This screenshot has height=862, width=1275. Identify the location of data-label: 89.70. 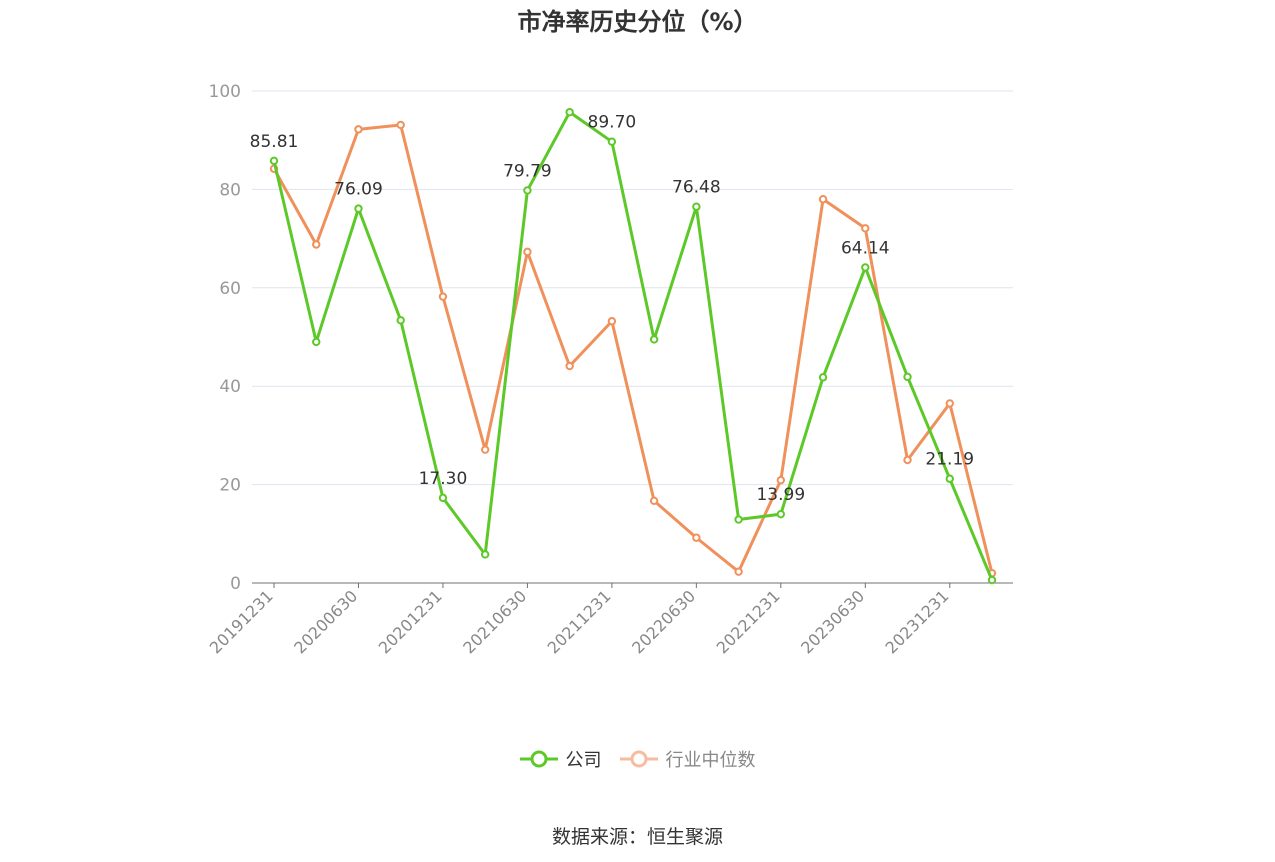
(612, 123).